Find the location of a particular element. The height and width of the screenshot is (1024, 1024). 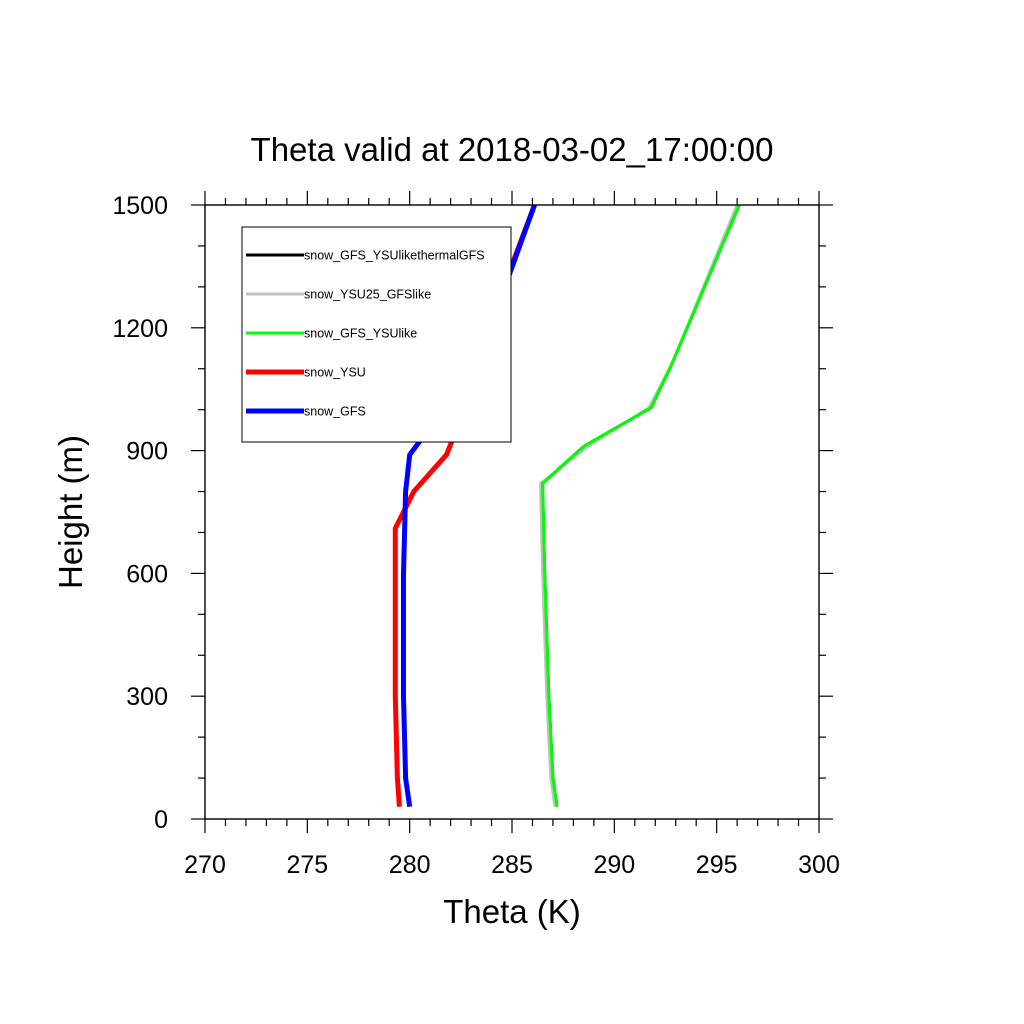

y-tick-label: 900 is located at coordinates (147, 452).